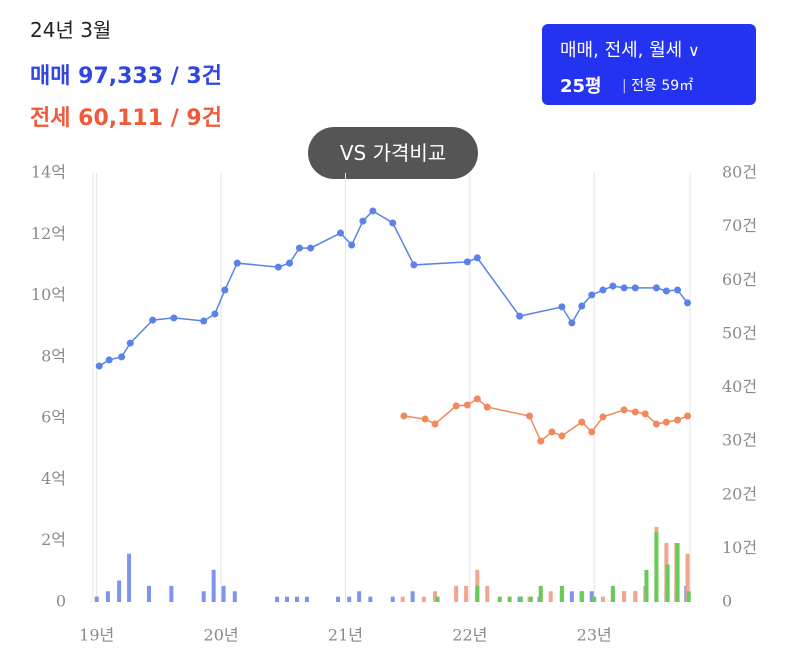 The image size is (787, 665). Describe the element at coordinates (739, 172) in the screenshot. I see `y2-tick-label: 80건` at that location.